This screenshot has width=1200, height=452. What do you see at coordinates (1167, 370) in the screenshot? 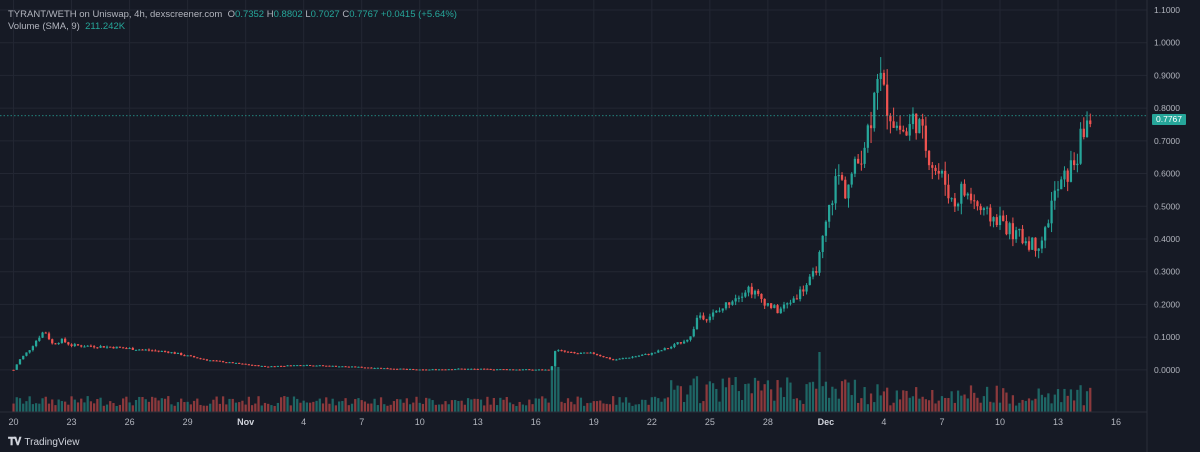
I see `y-tick-label: 0.0000` at bounding box center [1167, 370].